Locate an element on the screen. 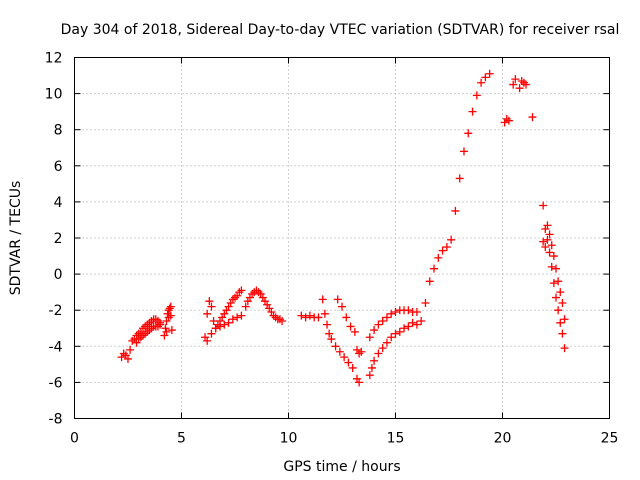 The width and height of the screenshot is (640, 480). y-axis-label: SDTVAR / TECUs is located at coordinates (16, 238).